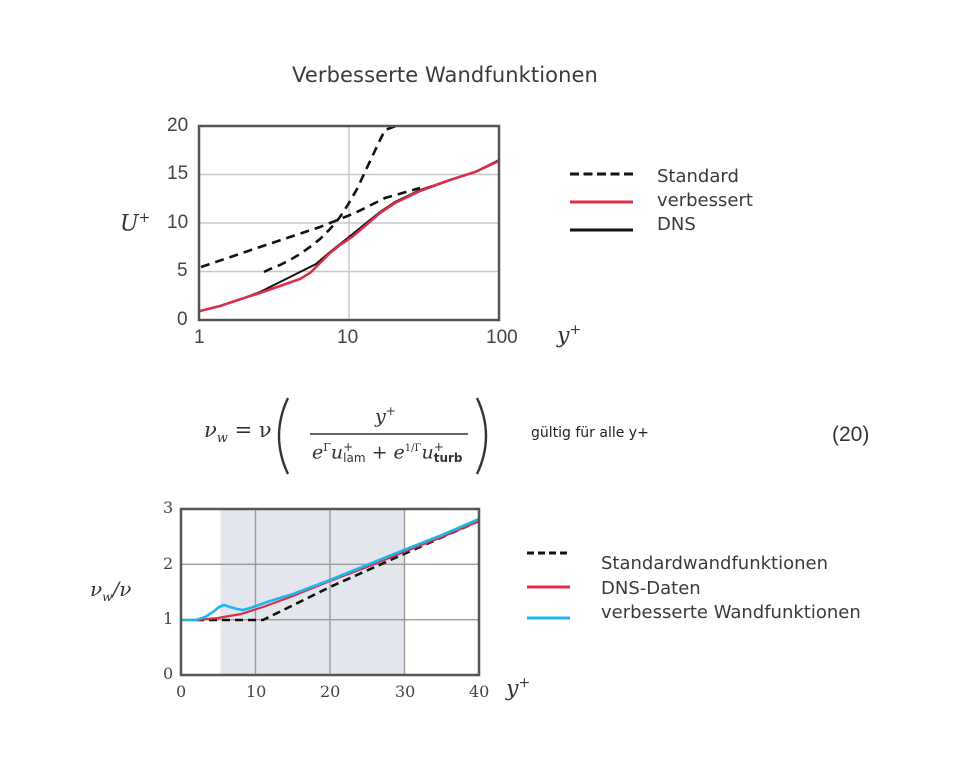  I want to click on chart2-ylabel-rest: /ν, so click(122, 589).